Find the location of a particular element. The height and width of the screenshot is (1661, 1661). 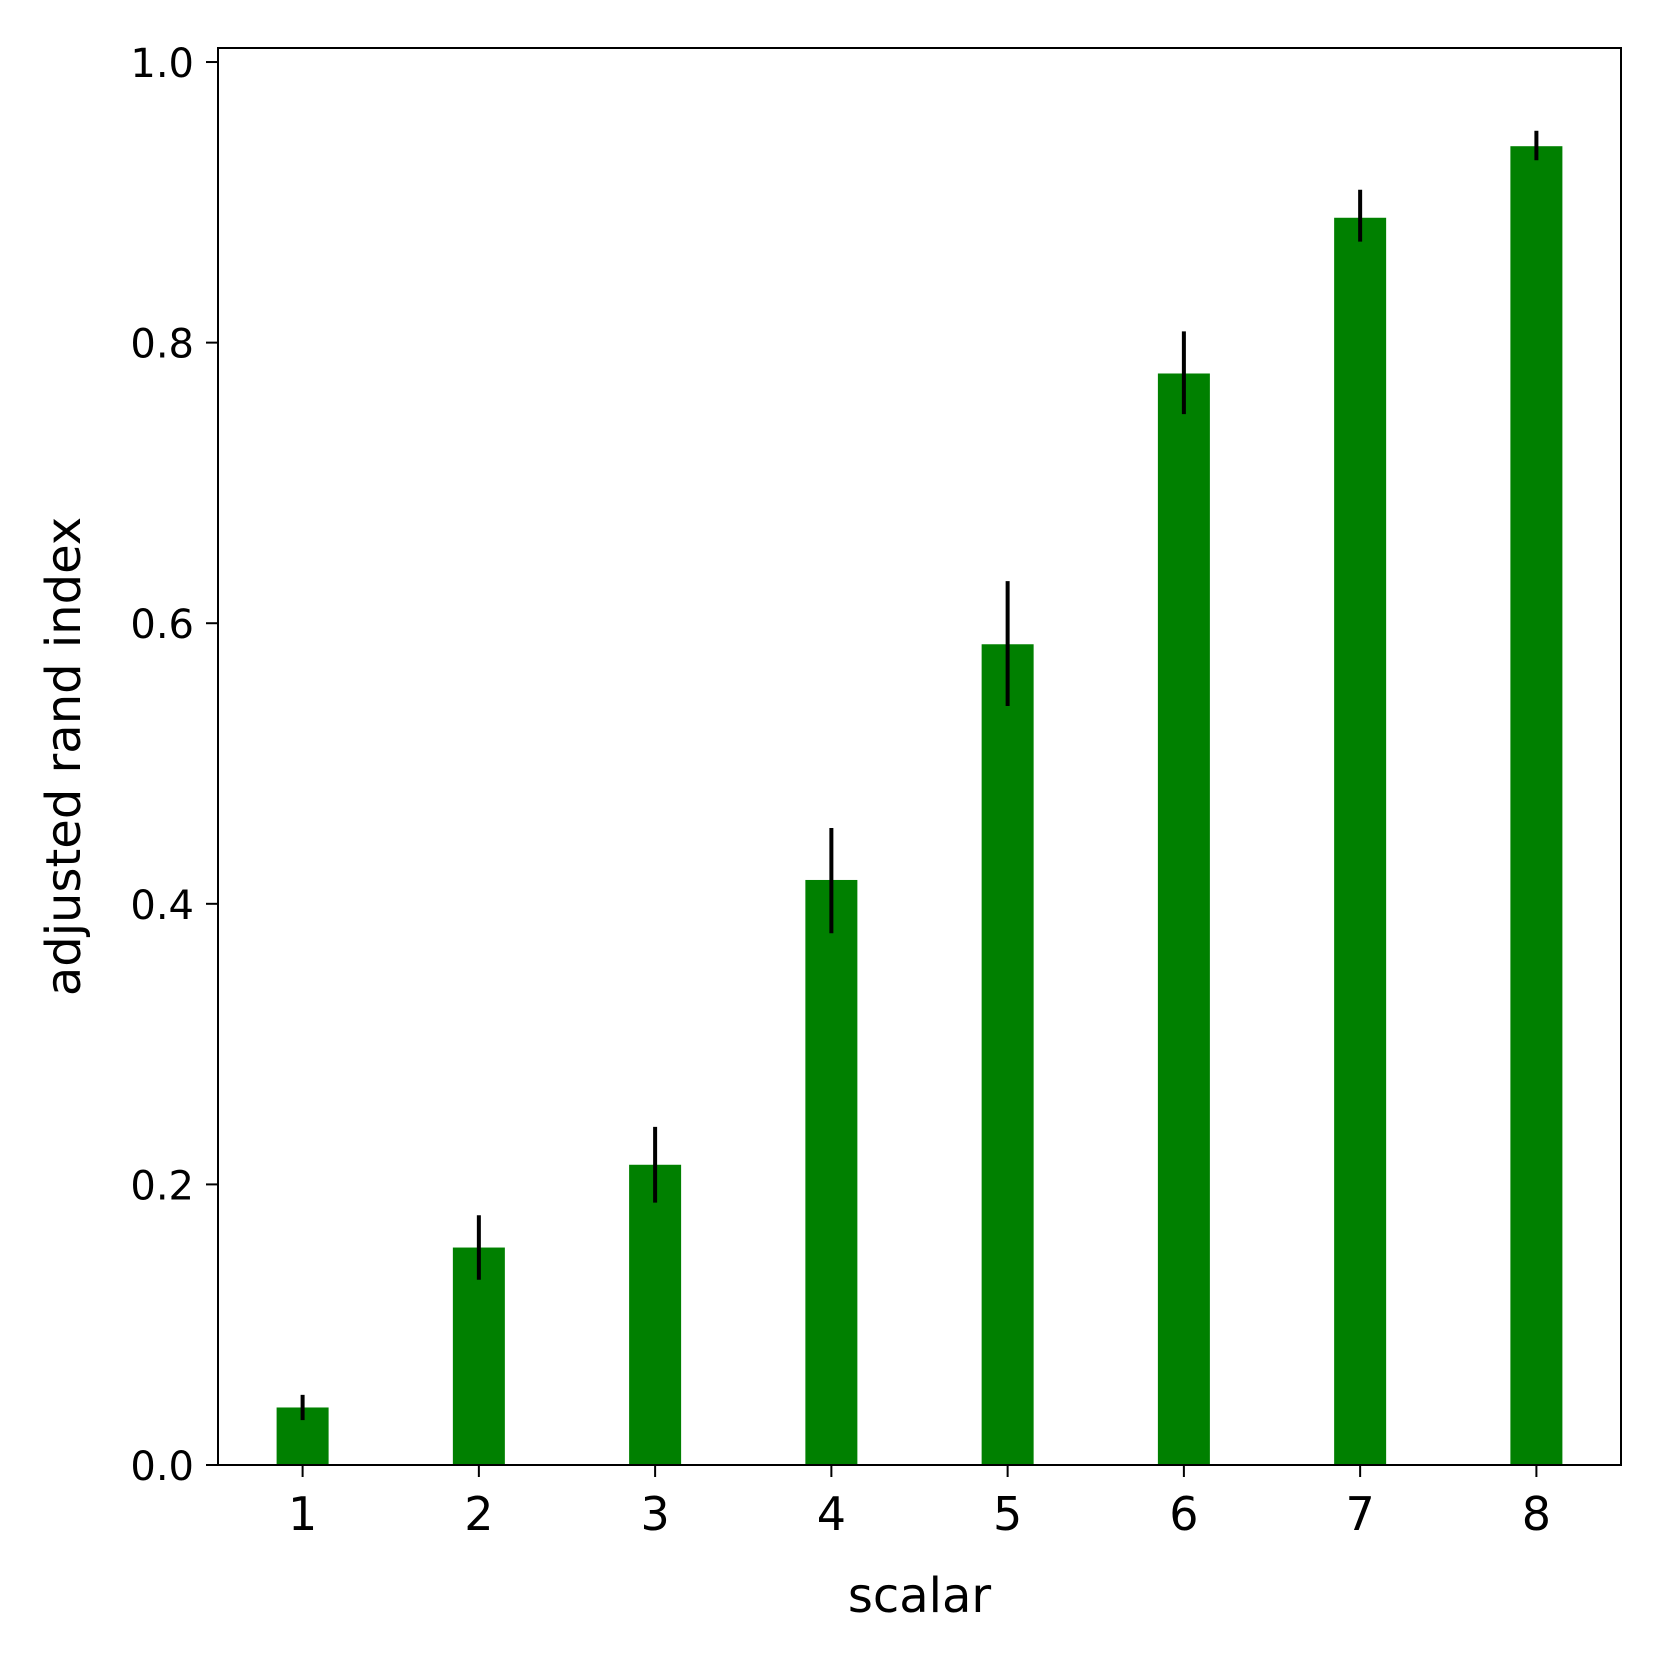

y-axis-label: adjusted rand index is located at coordinates (64, 756).